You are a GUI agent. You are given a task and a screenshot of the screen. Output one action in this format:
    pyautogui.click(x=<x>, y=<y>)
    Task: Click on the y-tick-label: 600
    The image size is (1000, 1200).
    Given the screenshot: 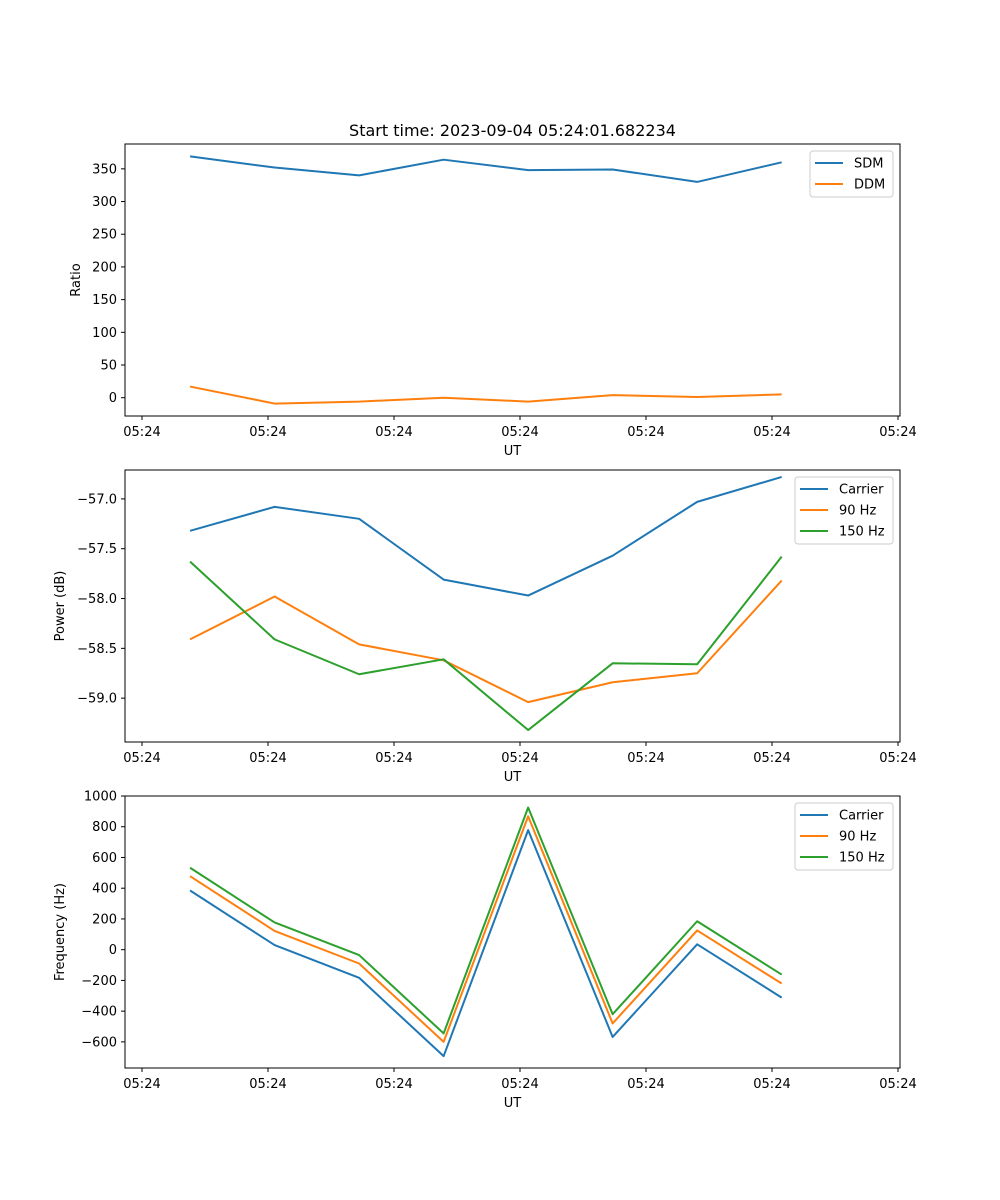 What is the action you would take?
    pyautogui.click(x=104, y=858)
    